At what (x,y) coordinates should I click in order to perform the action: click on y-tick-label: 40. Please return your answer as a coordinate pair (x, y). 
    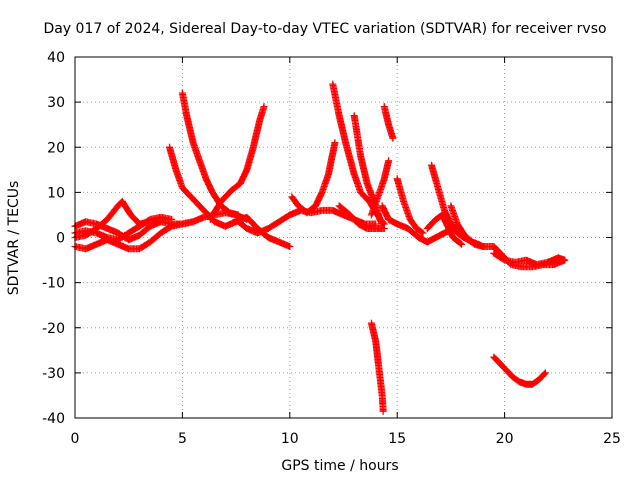
    Looking at the image, I should click on (56, 58).